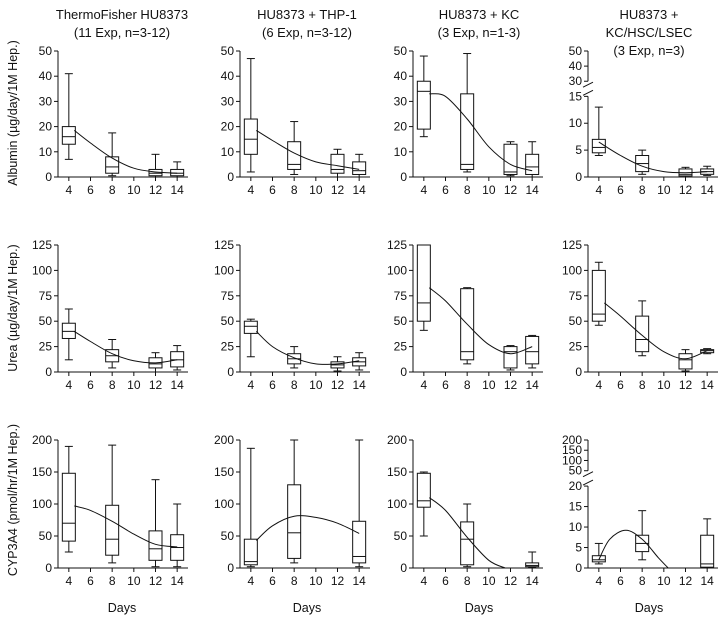 This screenshot has width=728, height=618. Describe the element at coordinates (307, 32) in the screenshot. I see `column-title-2-line-2: (6 Exp, n=3-12)` at that location.